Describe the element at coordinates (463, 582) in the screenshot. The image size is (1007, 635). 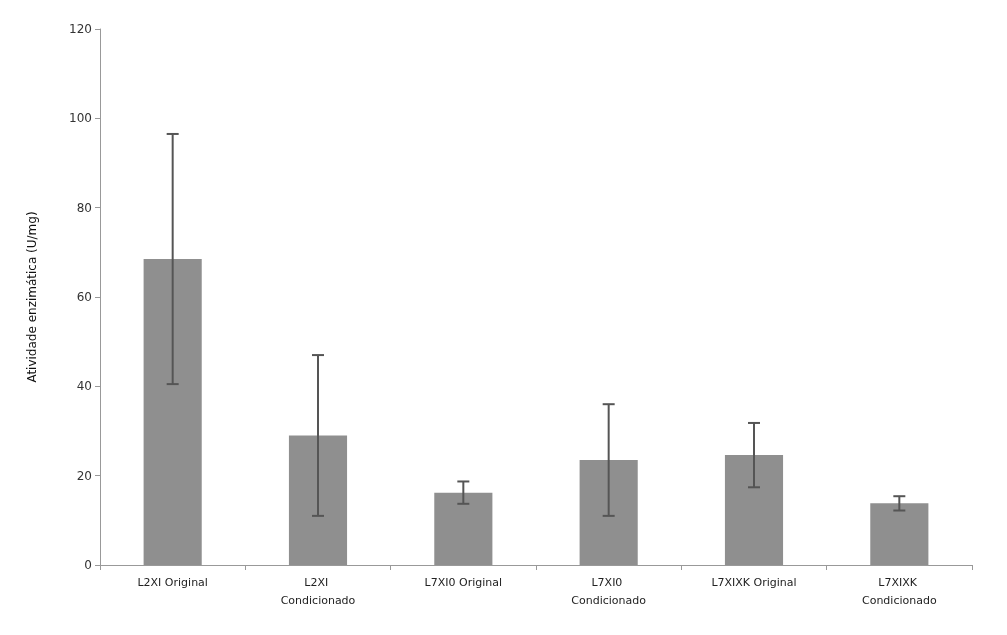
I see `x-tick-label: L7XI0 Original` at that location.